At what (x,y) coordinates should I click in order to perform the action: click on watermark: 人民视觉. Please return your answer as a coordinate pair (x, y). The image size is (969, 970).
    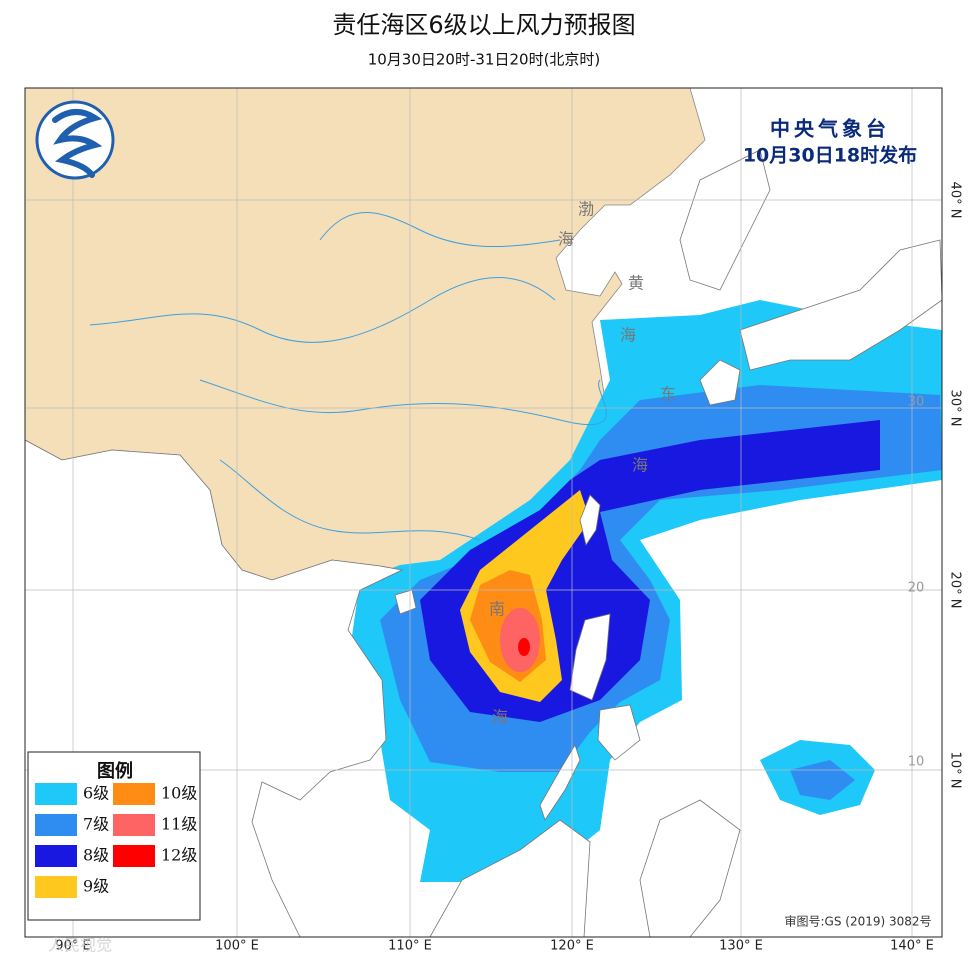
    Looking at the image, I should click on (80, 945).